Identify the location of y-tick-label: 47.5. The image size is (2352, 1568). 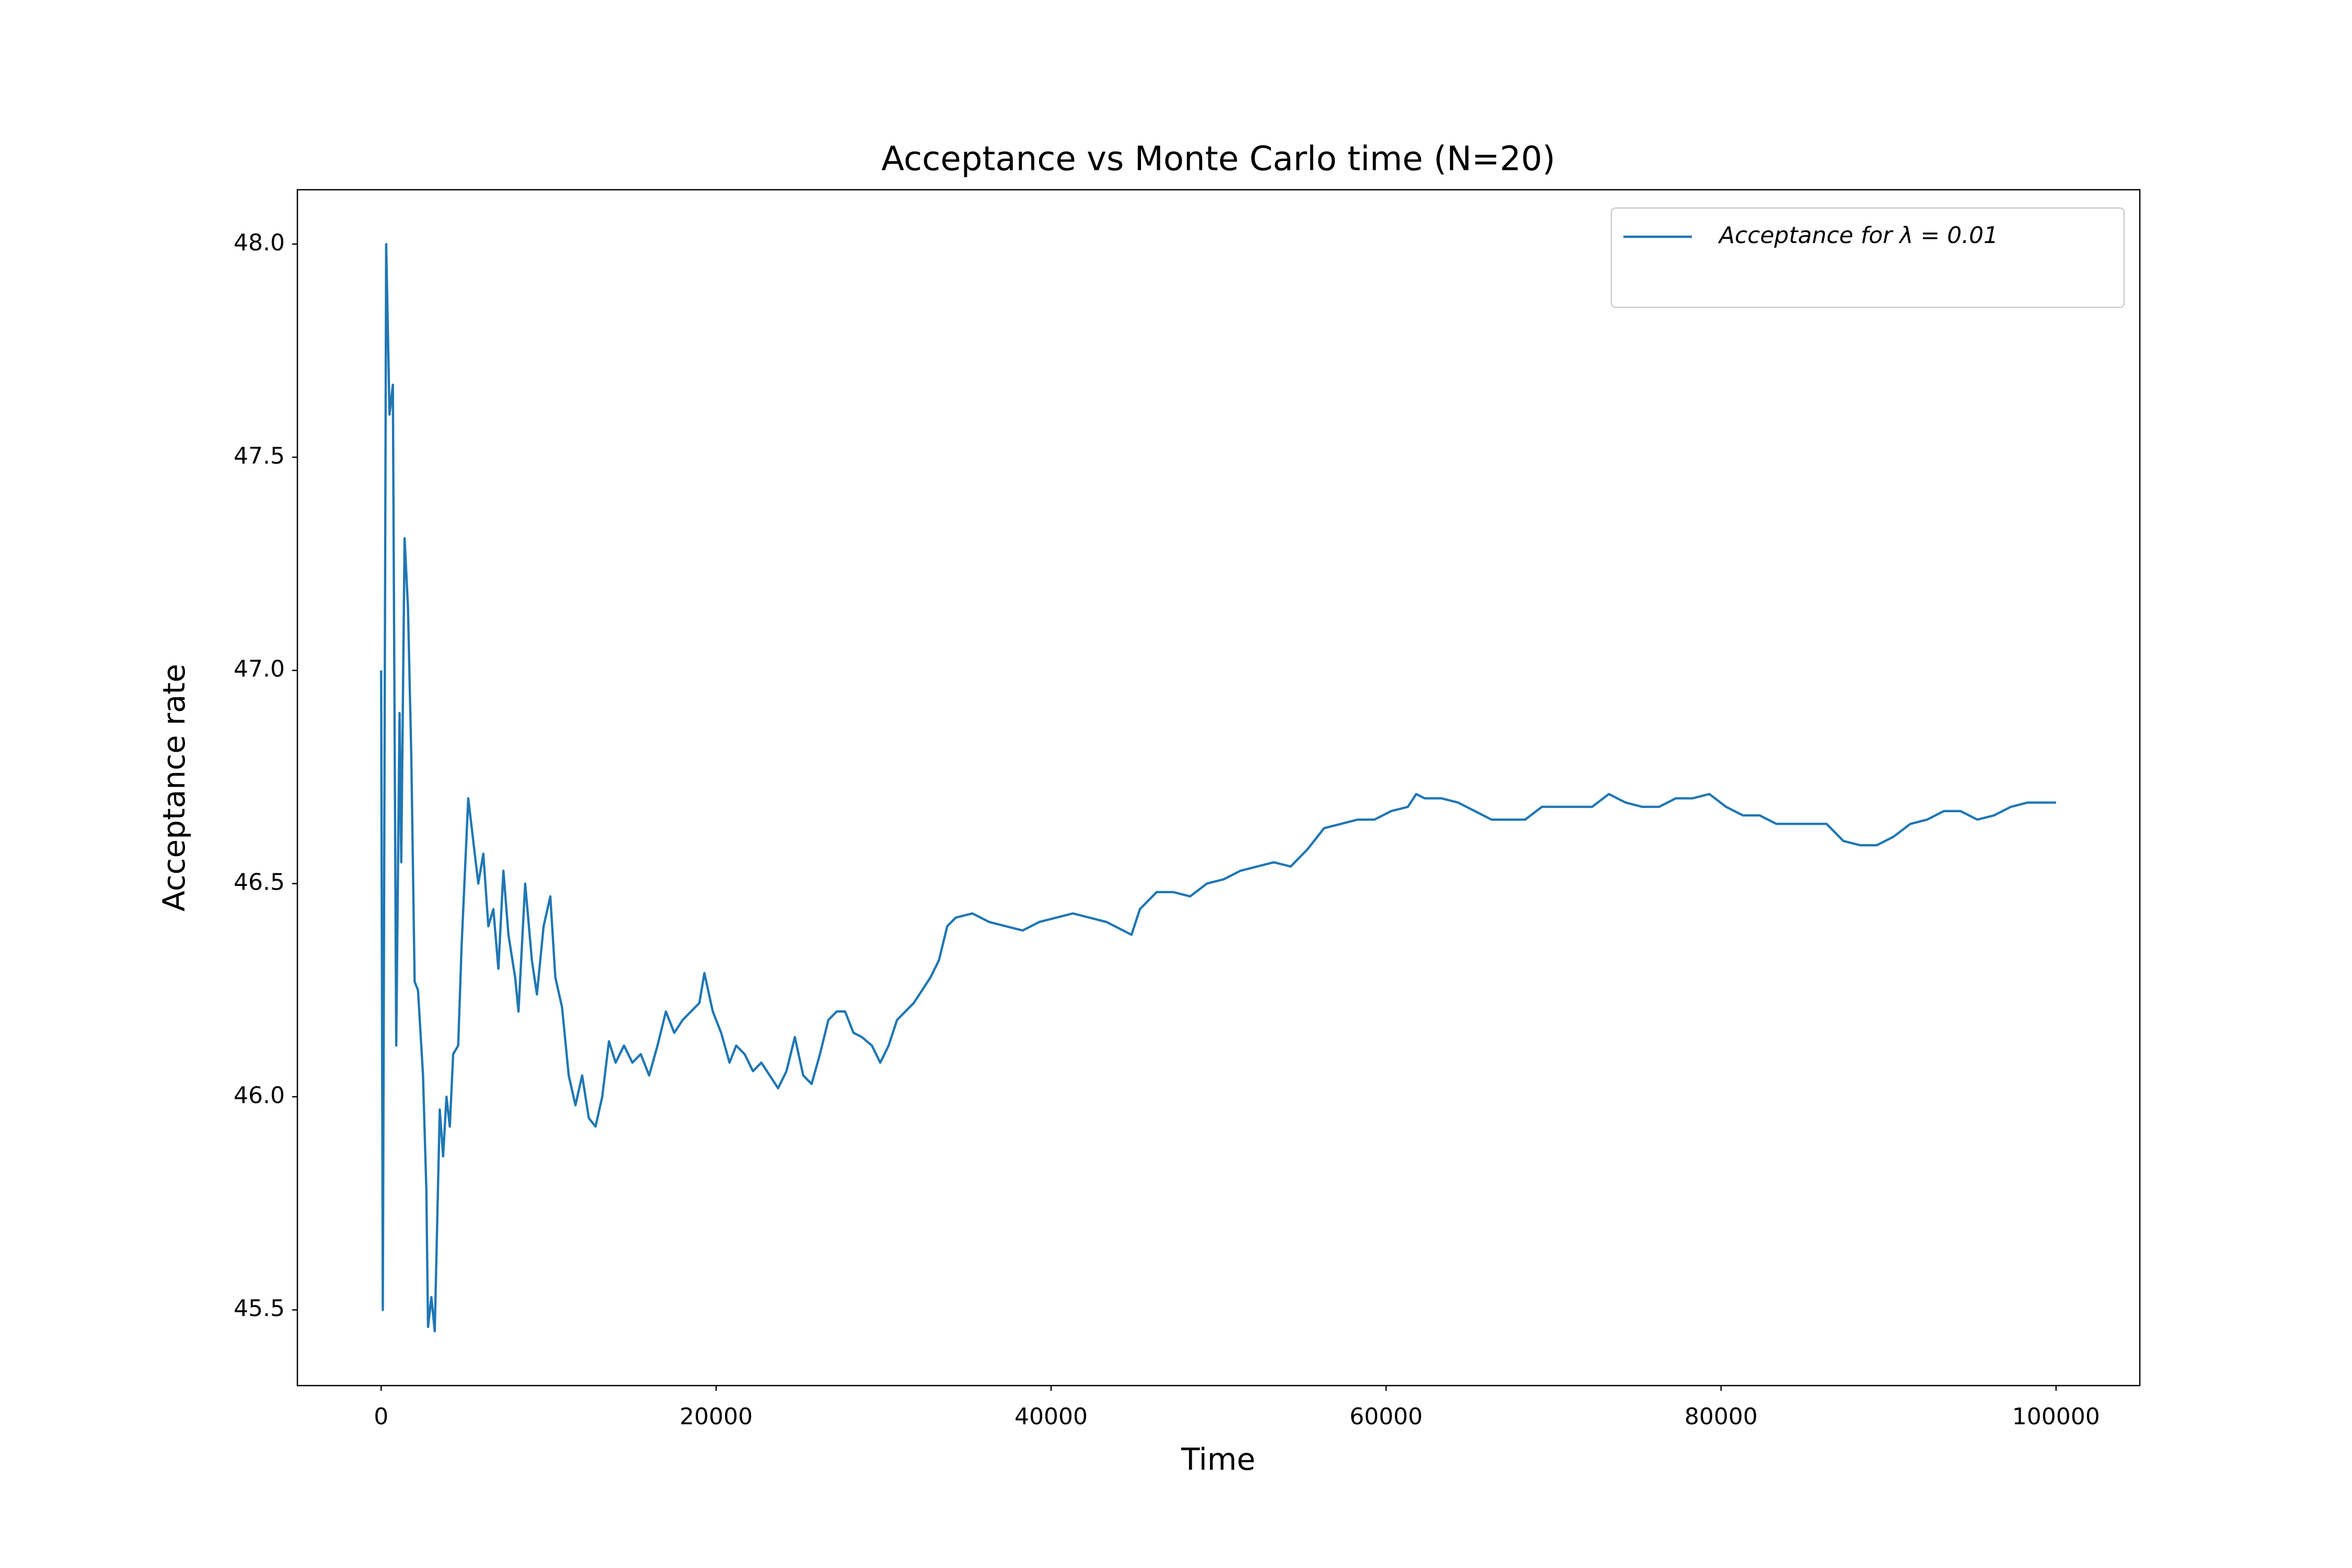
(259, 456).